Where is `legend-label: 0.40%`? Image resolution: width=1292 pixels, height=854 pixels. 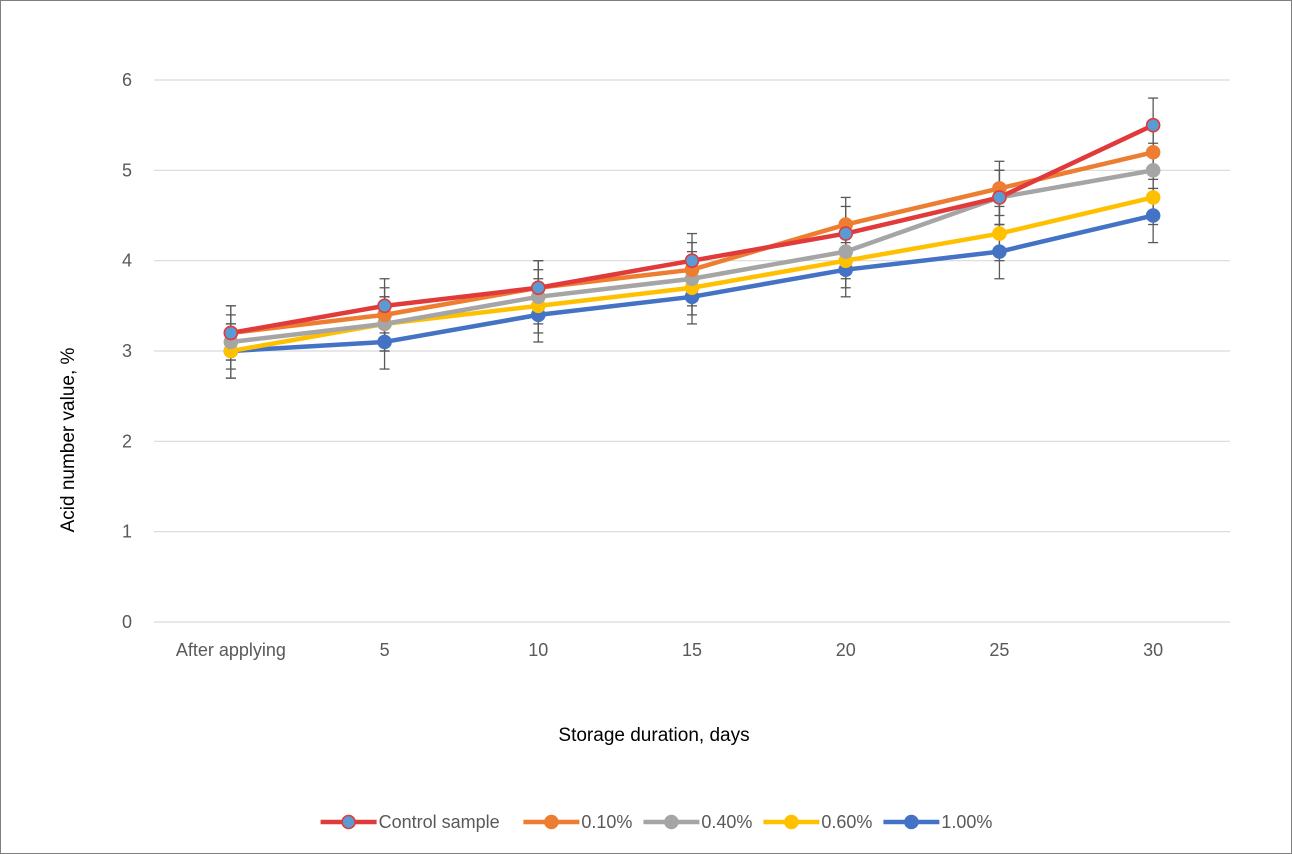 legend-label: 0.40% is located at coordinates (726, 822).